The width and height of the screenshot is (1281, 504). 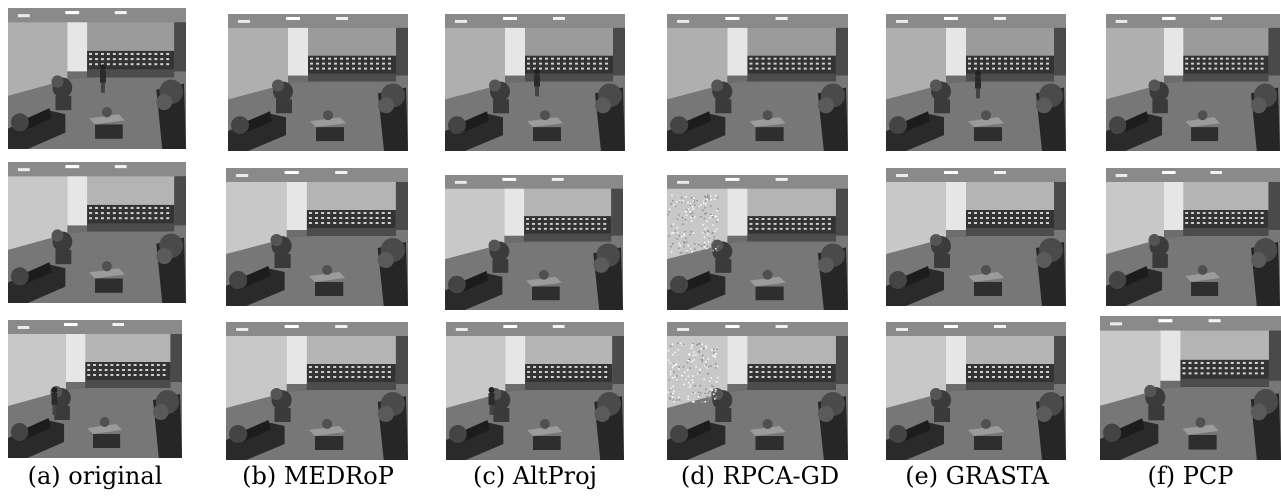 I want to click on frame-b-row3, so click(x=317, y=391).